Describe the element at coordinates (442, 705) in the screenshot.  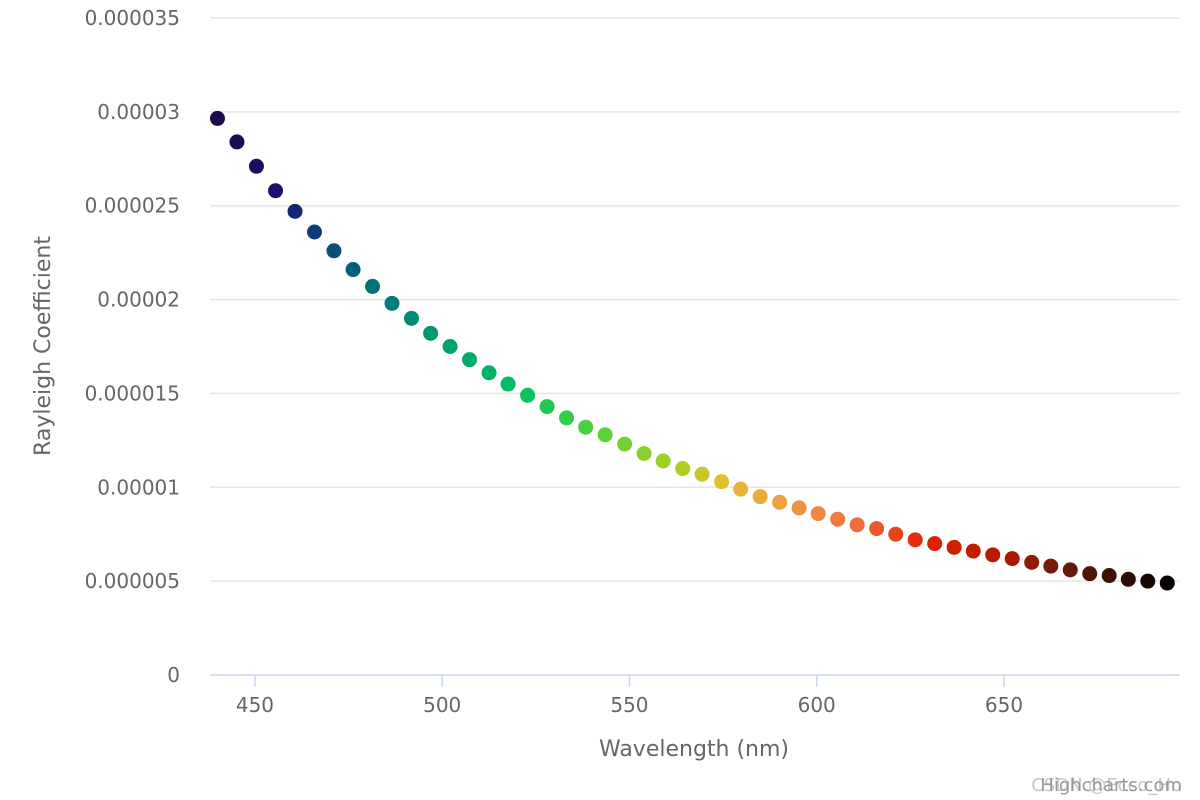
I see `x-tick-label: 500` at that location.